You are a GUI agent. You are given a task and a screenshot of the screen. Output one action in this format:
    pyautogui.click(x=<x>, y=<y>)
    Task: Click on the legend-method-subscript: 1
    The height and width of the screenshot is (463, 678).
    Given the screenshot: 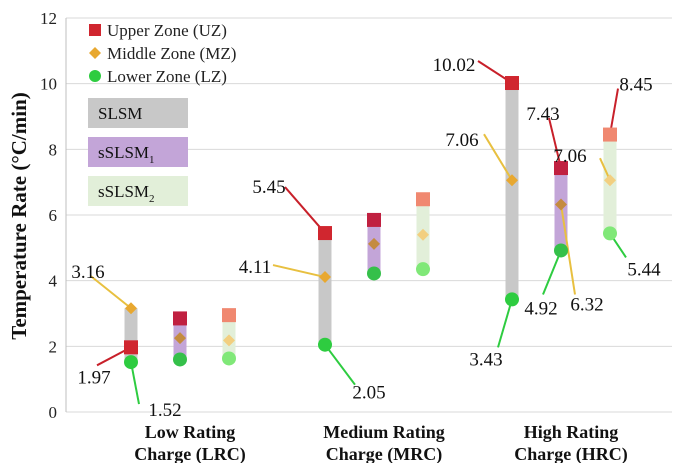 What is the action you would take?
    pyautogui.click(x=152, y=160)
    